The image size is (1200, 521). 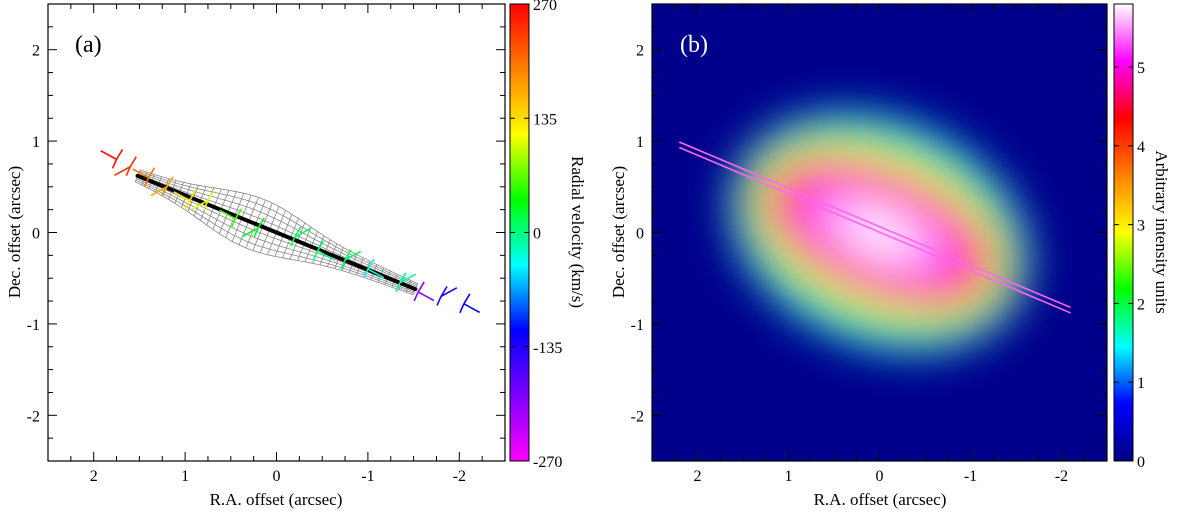 I want to click on colorbar-tick-label: -270, so click(x=547, y=462).